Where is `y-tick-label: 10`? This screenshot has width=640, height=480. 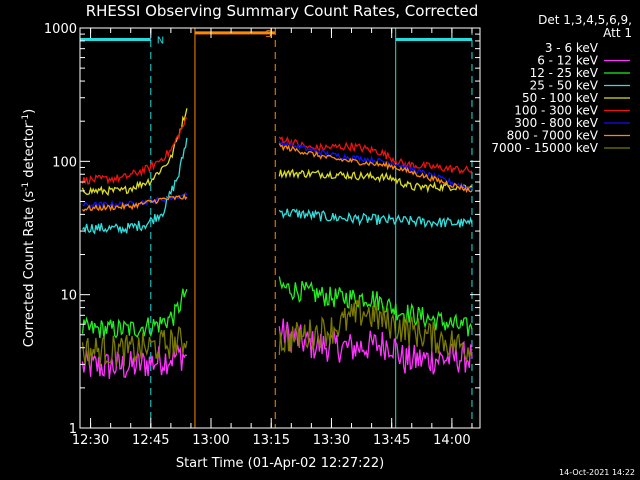 y-tick-label: 10 is located at coordinates (68, 296).